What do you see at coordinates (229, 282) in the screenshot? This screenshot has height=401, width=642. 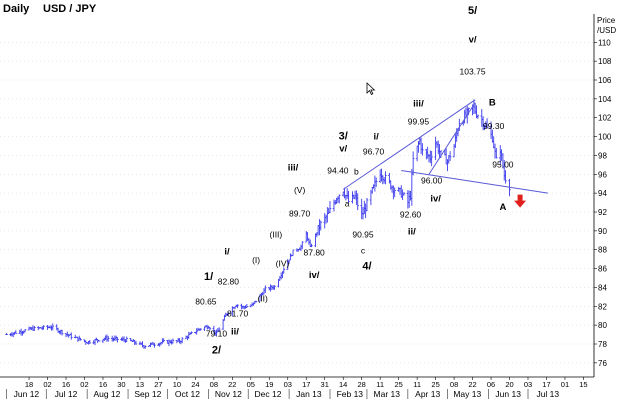 I see `wave-label: 82.80` at bounding box center [229, 282].